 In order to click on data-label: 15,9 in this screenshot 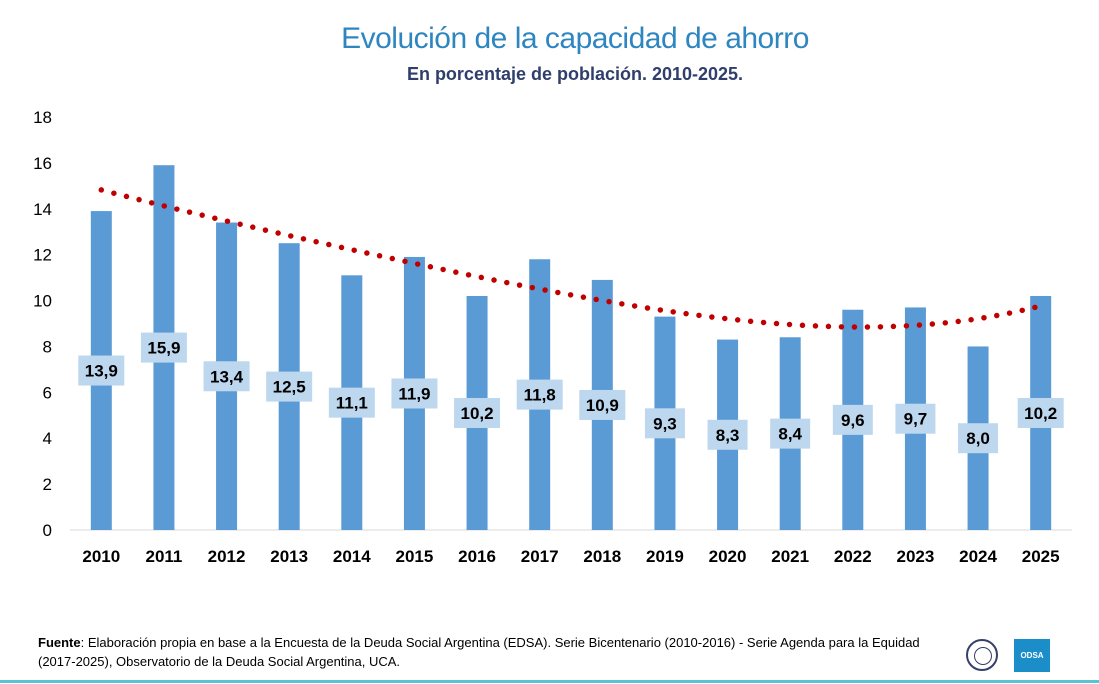, I will do `click(163, 348)`.